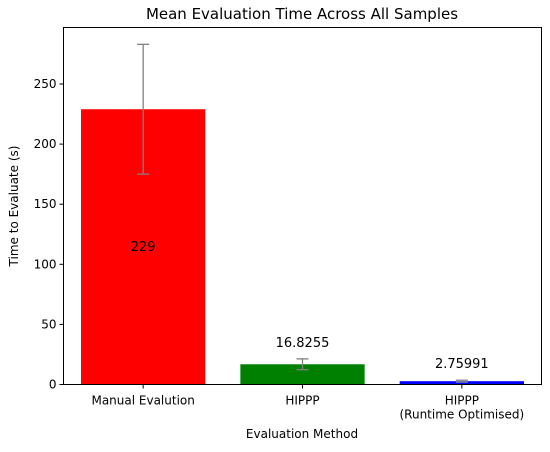 This screenshot has width=550, height=452. Describe the element at coordinates (461, 415) in the screenshot. I see `x-tick-label: (Runtime Optimised)` at that location.